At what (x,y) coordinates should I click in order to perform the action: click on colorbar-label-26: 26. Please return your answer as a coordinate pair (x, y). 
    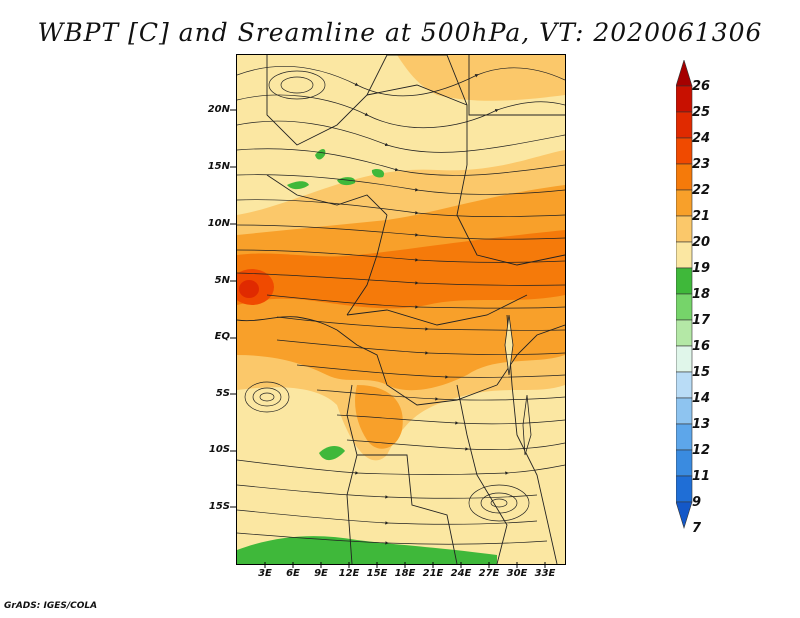
    Looking at the image, I should click on (701, 86).